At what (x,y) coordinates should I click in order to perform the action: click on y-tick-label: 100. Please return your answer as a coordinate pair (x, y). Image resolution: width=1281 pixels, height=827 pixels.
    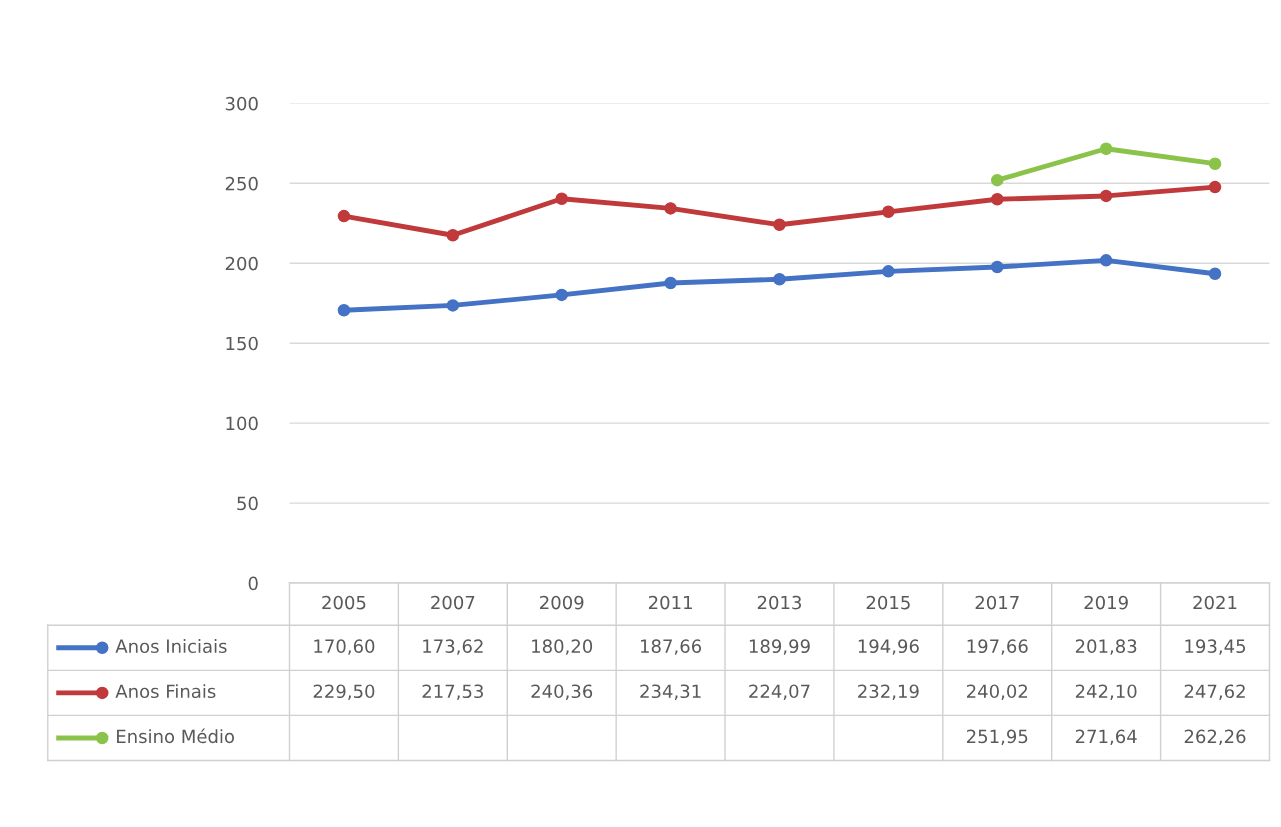
    Looking at the image, I should click on (242, 423).